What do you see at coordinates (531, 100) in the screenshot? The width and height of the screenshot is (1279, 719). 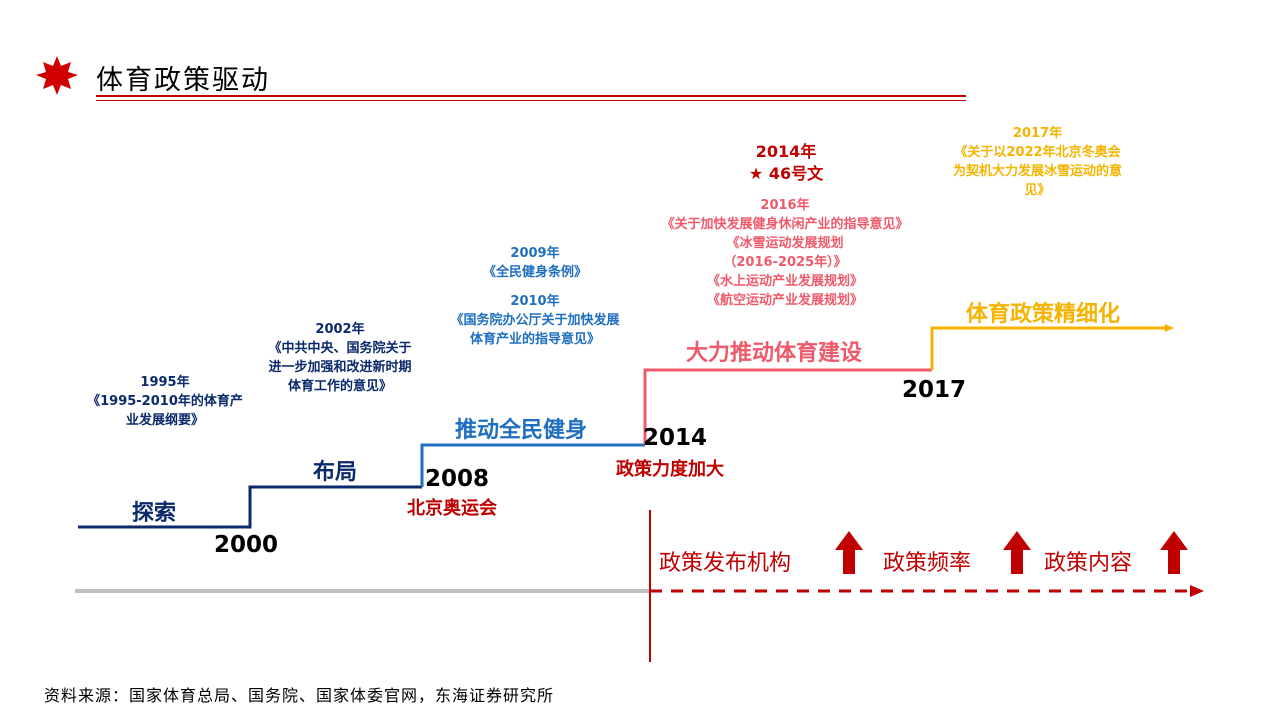 I see `title-underline-thin` at bounding box center [531, 100].